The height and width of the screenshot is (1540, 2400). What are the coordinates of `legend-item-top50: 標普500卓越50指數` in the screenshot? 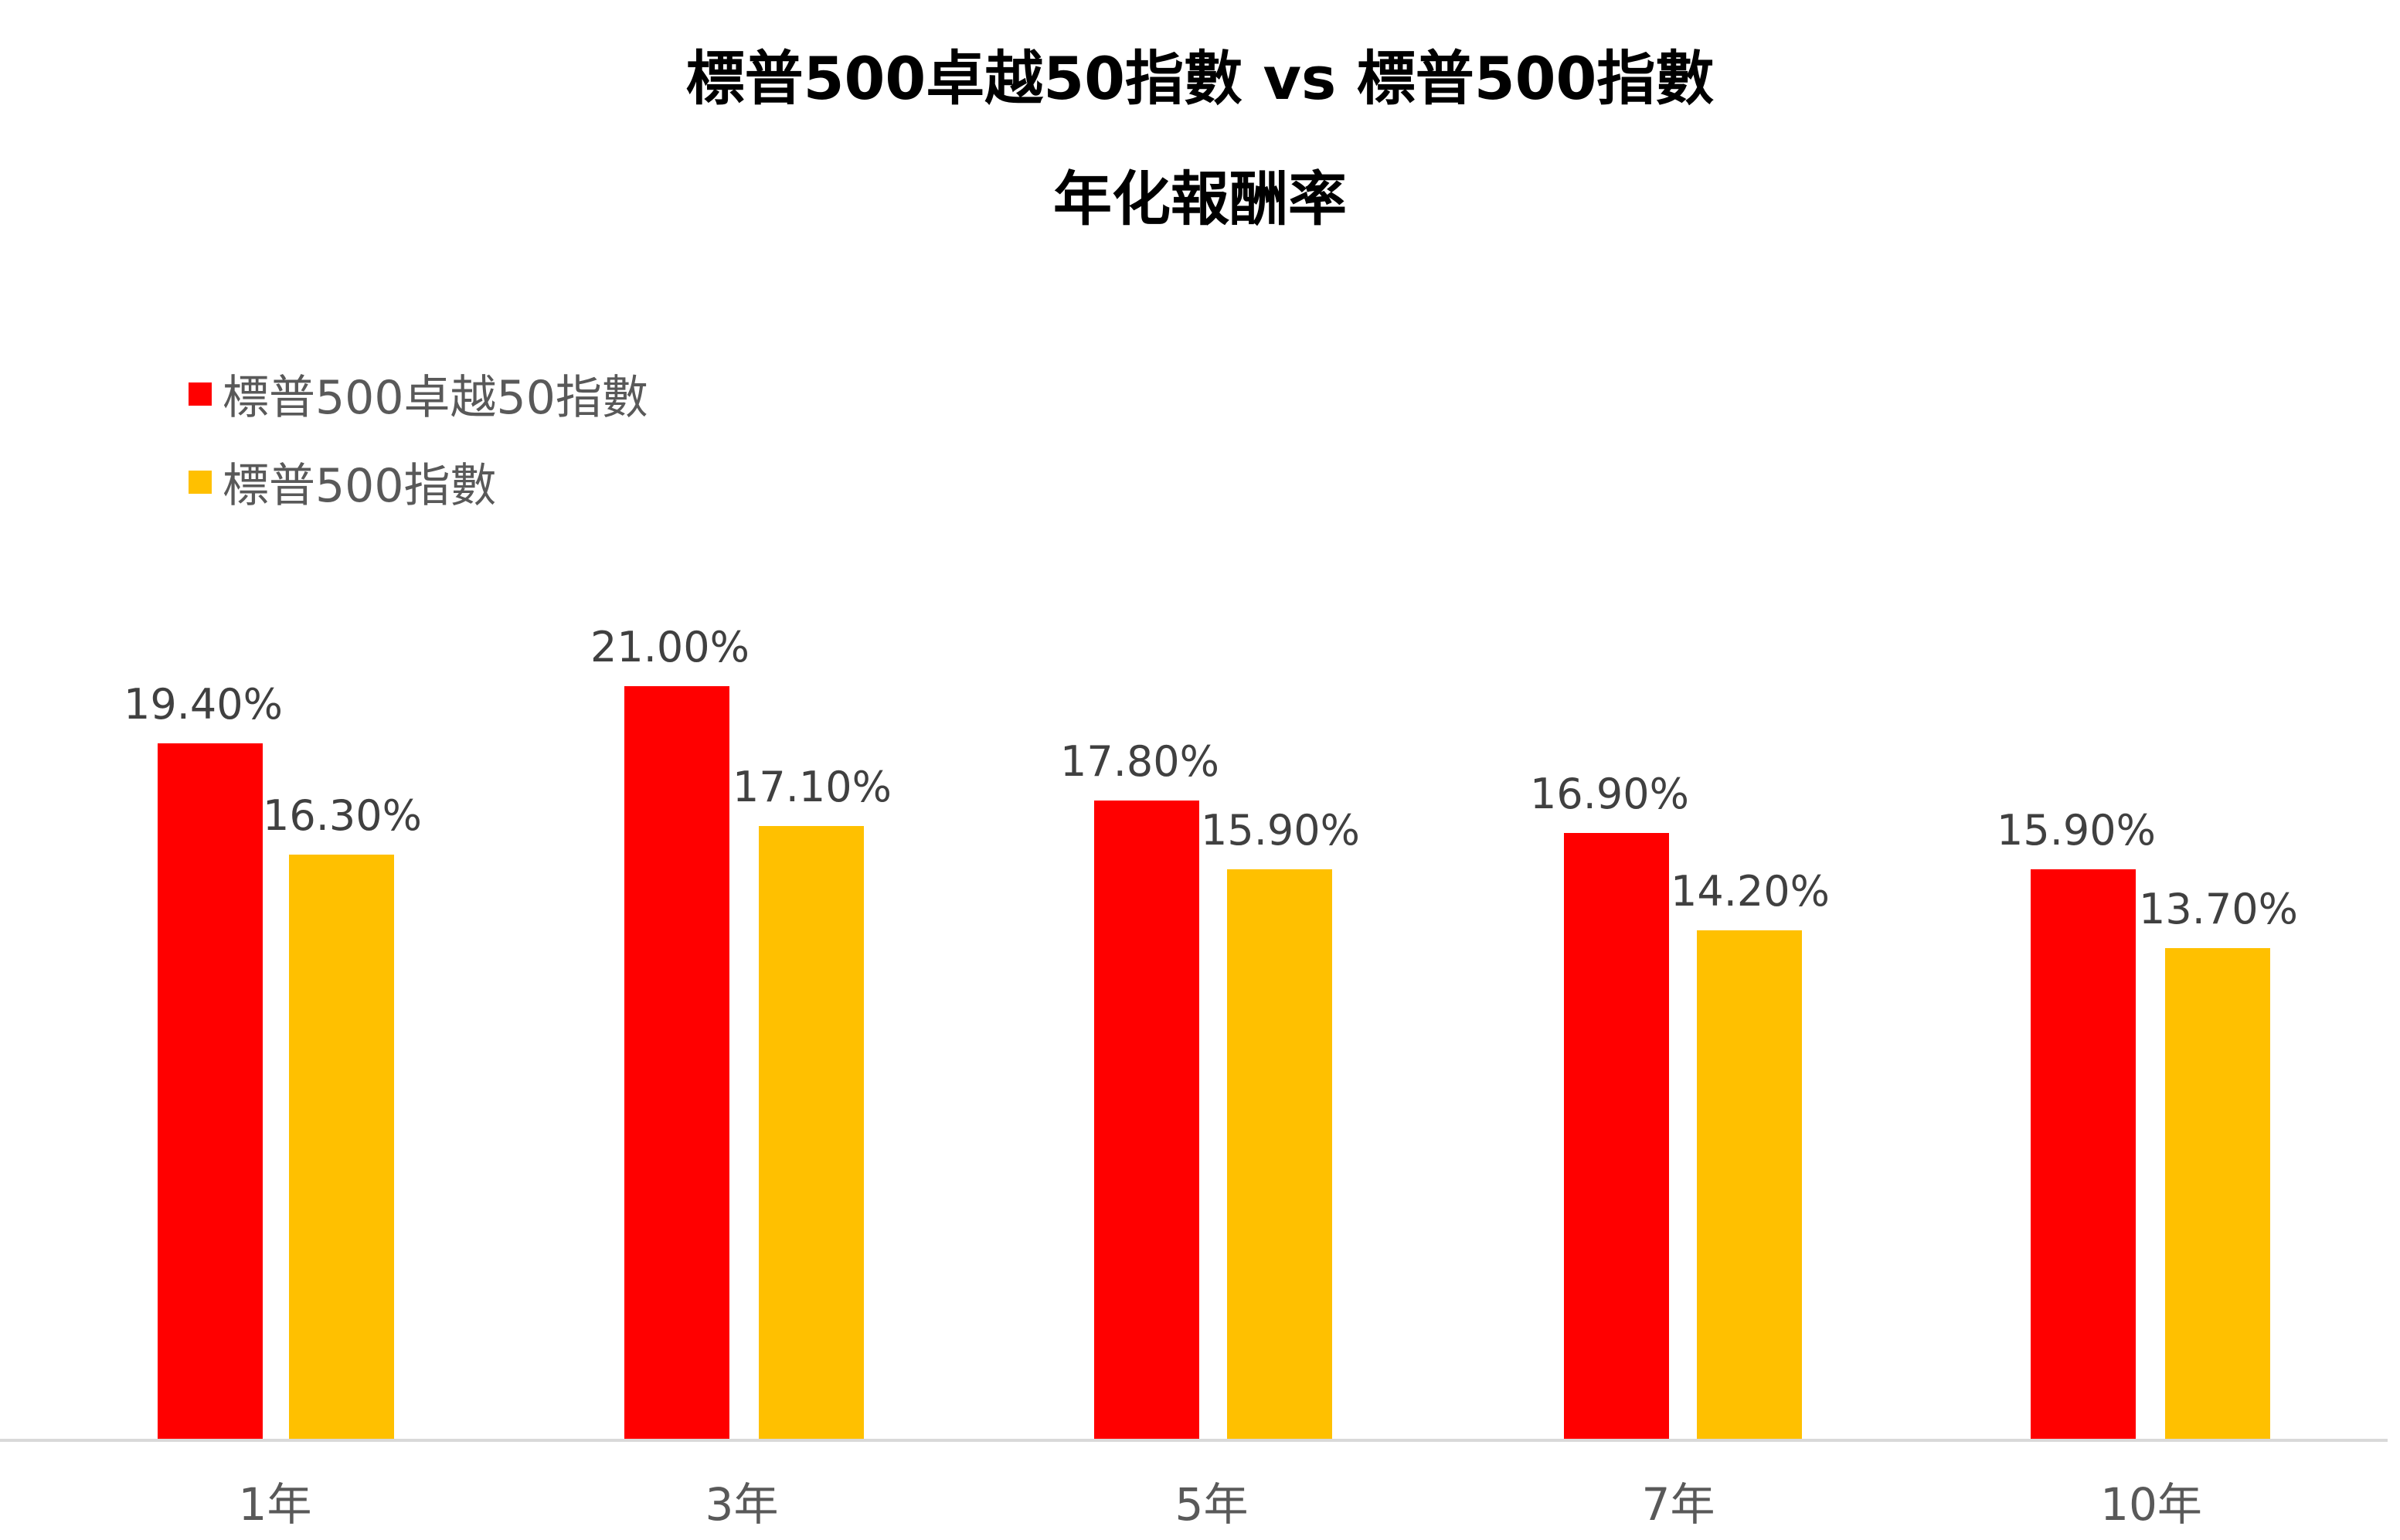 It's located at (418, 393).